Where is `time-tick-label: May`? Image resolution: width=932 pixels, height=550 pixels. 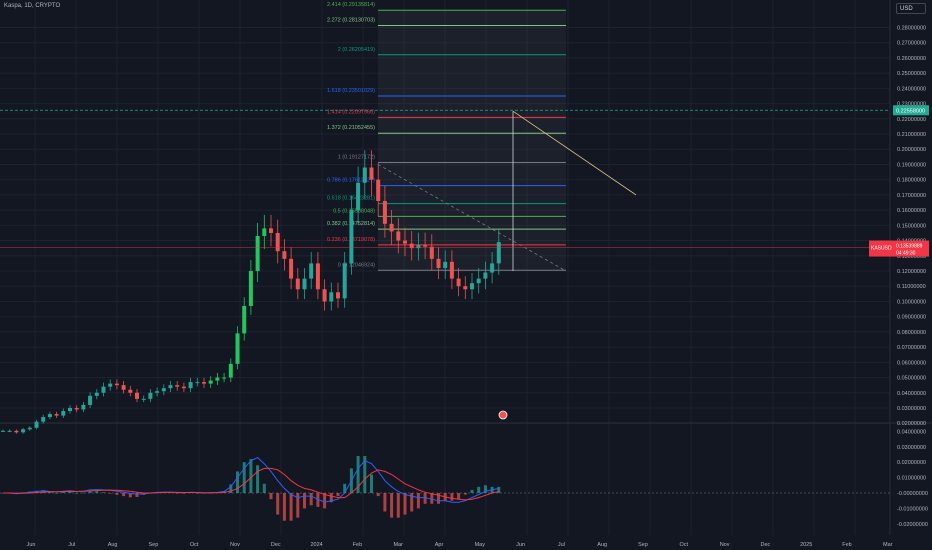 time-tick-label: May is located at coordinates (480, 545).